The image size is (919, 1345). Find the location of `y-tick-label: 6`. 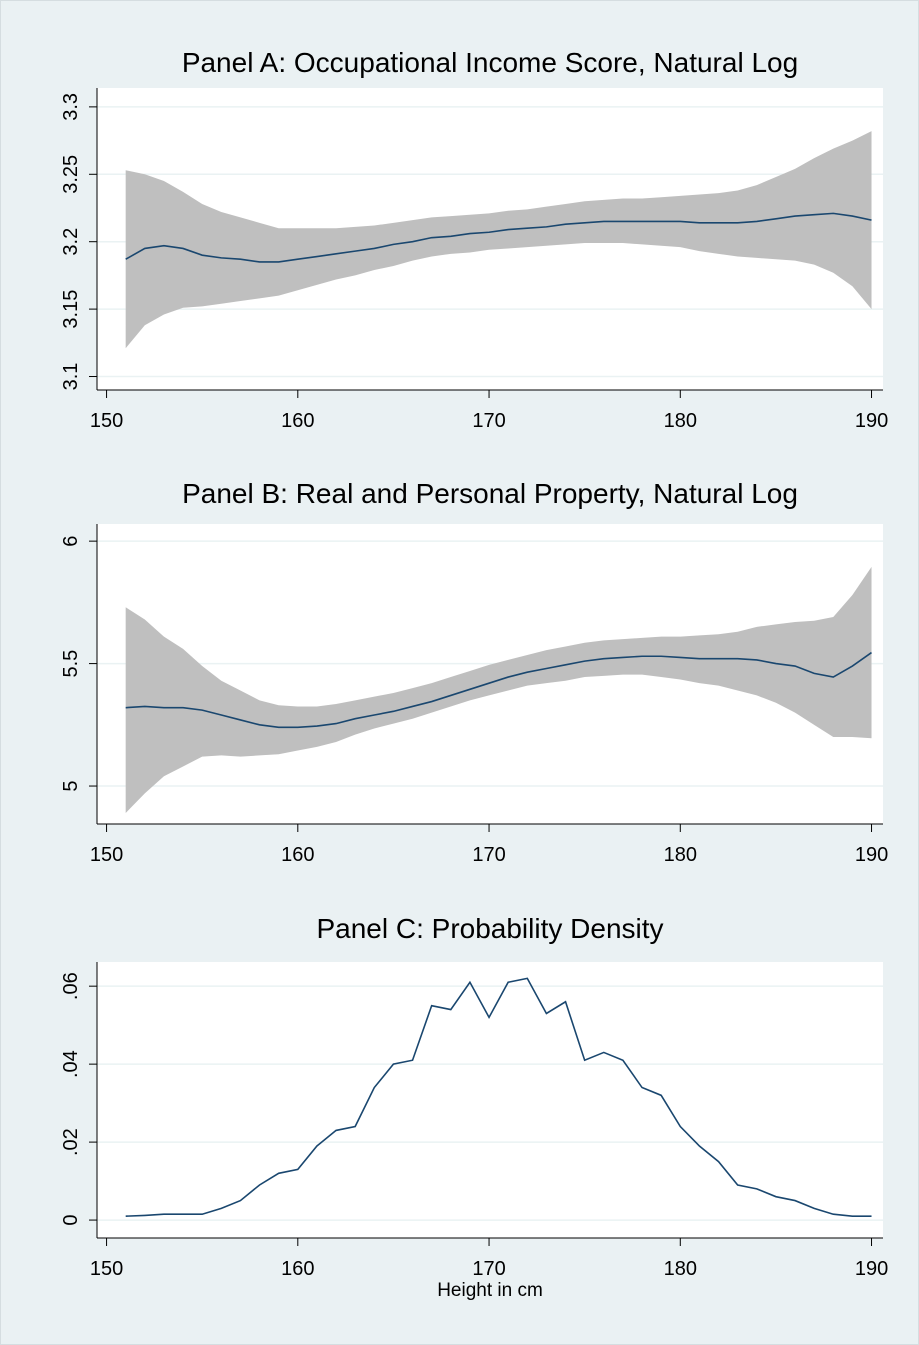

y-tick-label: 6 is located at coordinates (71, 541).